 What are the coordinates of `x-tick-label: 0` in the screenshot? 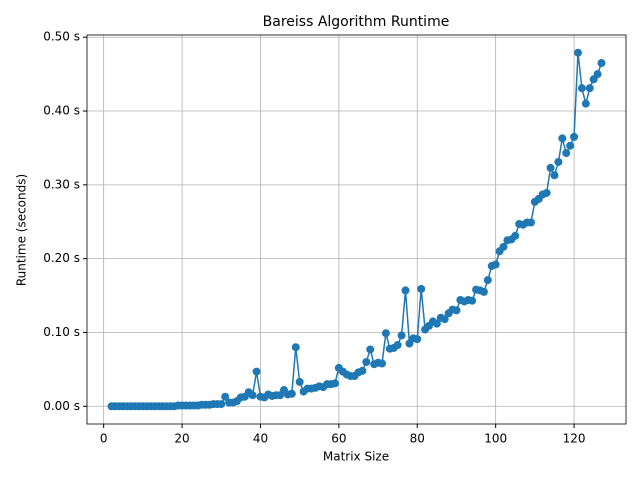 It's located at (104, 439).